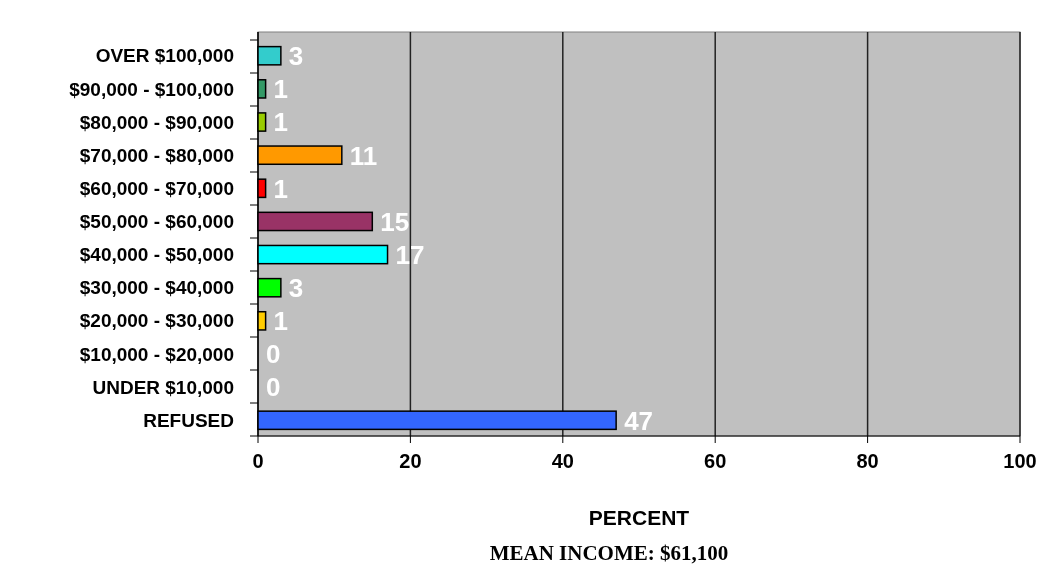 The width and height of the screenshot is (1042, 568). I want to click on y-tick-label: $30,000 - $40,000, so click(156, 288).